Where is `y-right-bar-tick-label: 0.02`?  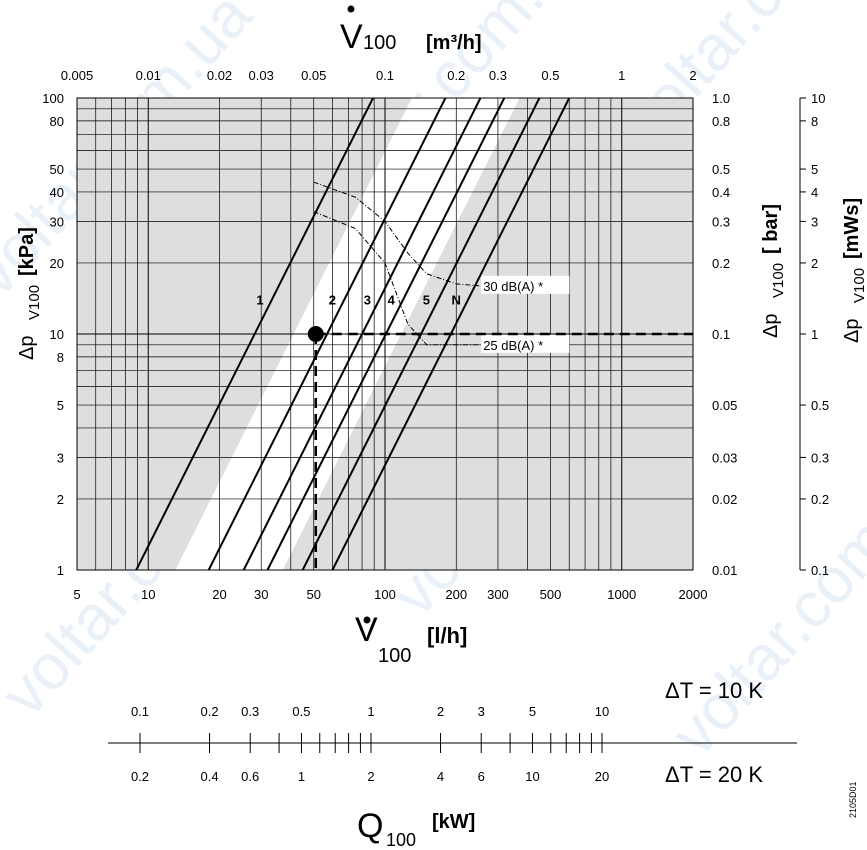 y-right-bar-tick-label: 0.02 is located at coordinates (724, 499).